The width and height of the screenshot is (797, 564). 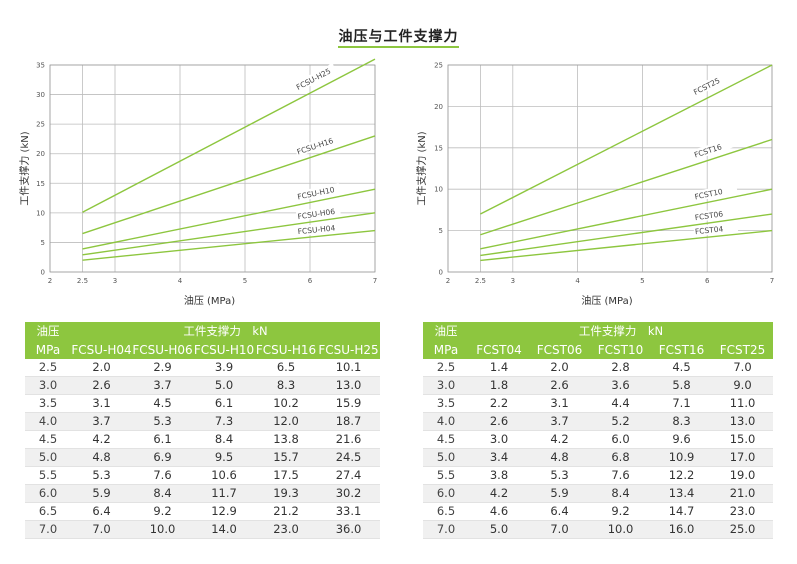 I want to click on force-cell: 1.8, so click(x=499, y=385).